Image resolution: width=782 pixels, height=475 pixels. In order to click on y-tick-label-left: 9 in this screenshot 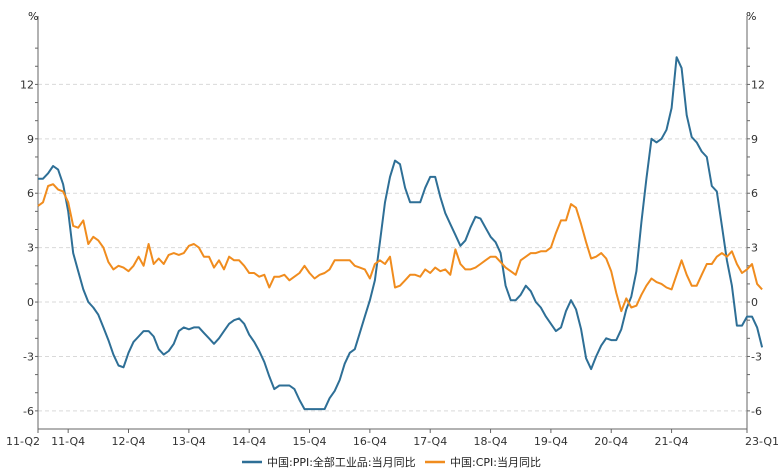, I will do `click(30, 139)`.